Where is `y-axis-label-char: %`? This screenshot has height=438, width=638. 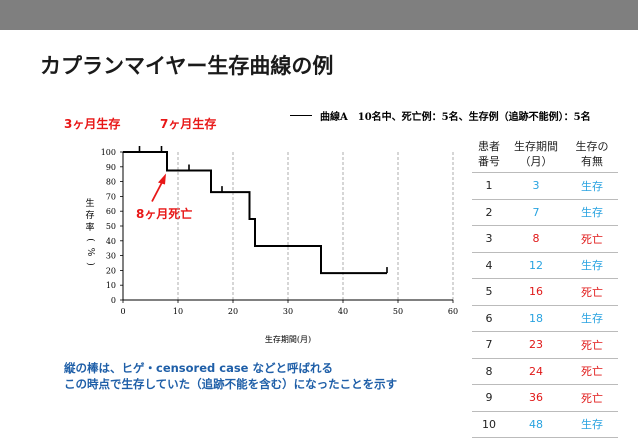
y-axis-label-char: % is located at coordinates (90, 252).